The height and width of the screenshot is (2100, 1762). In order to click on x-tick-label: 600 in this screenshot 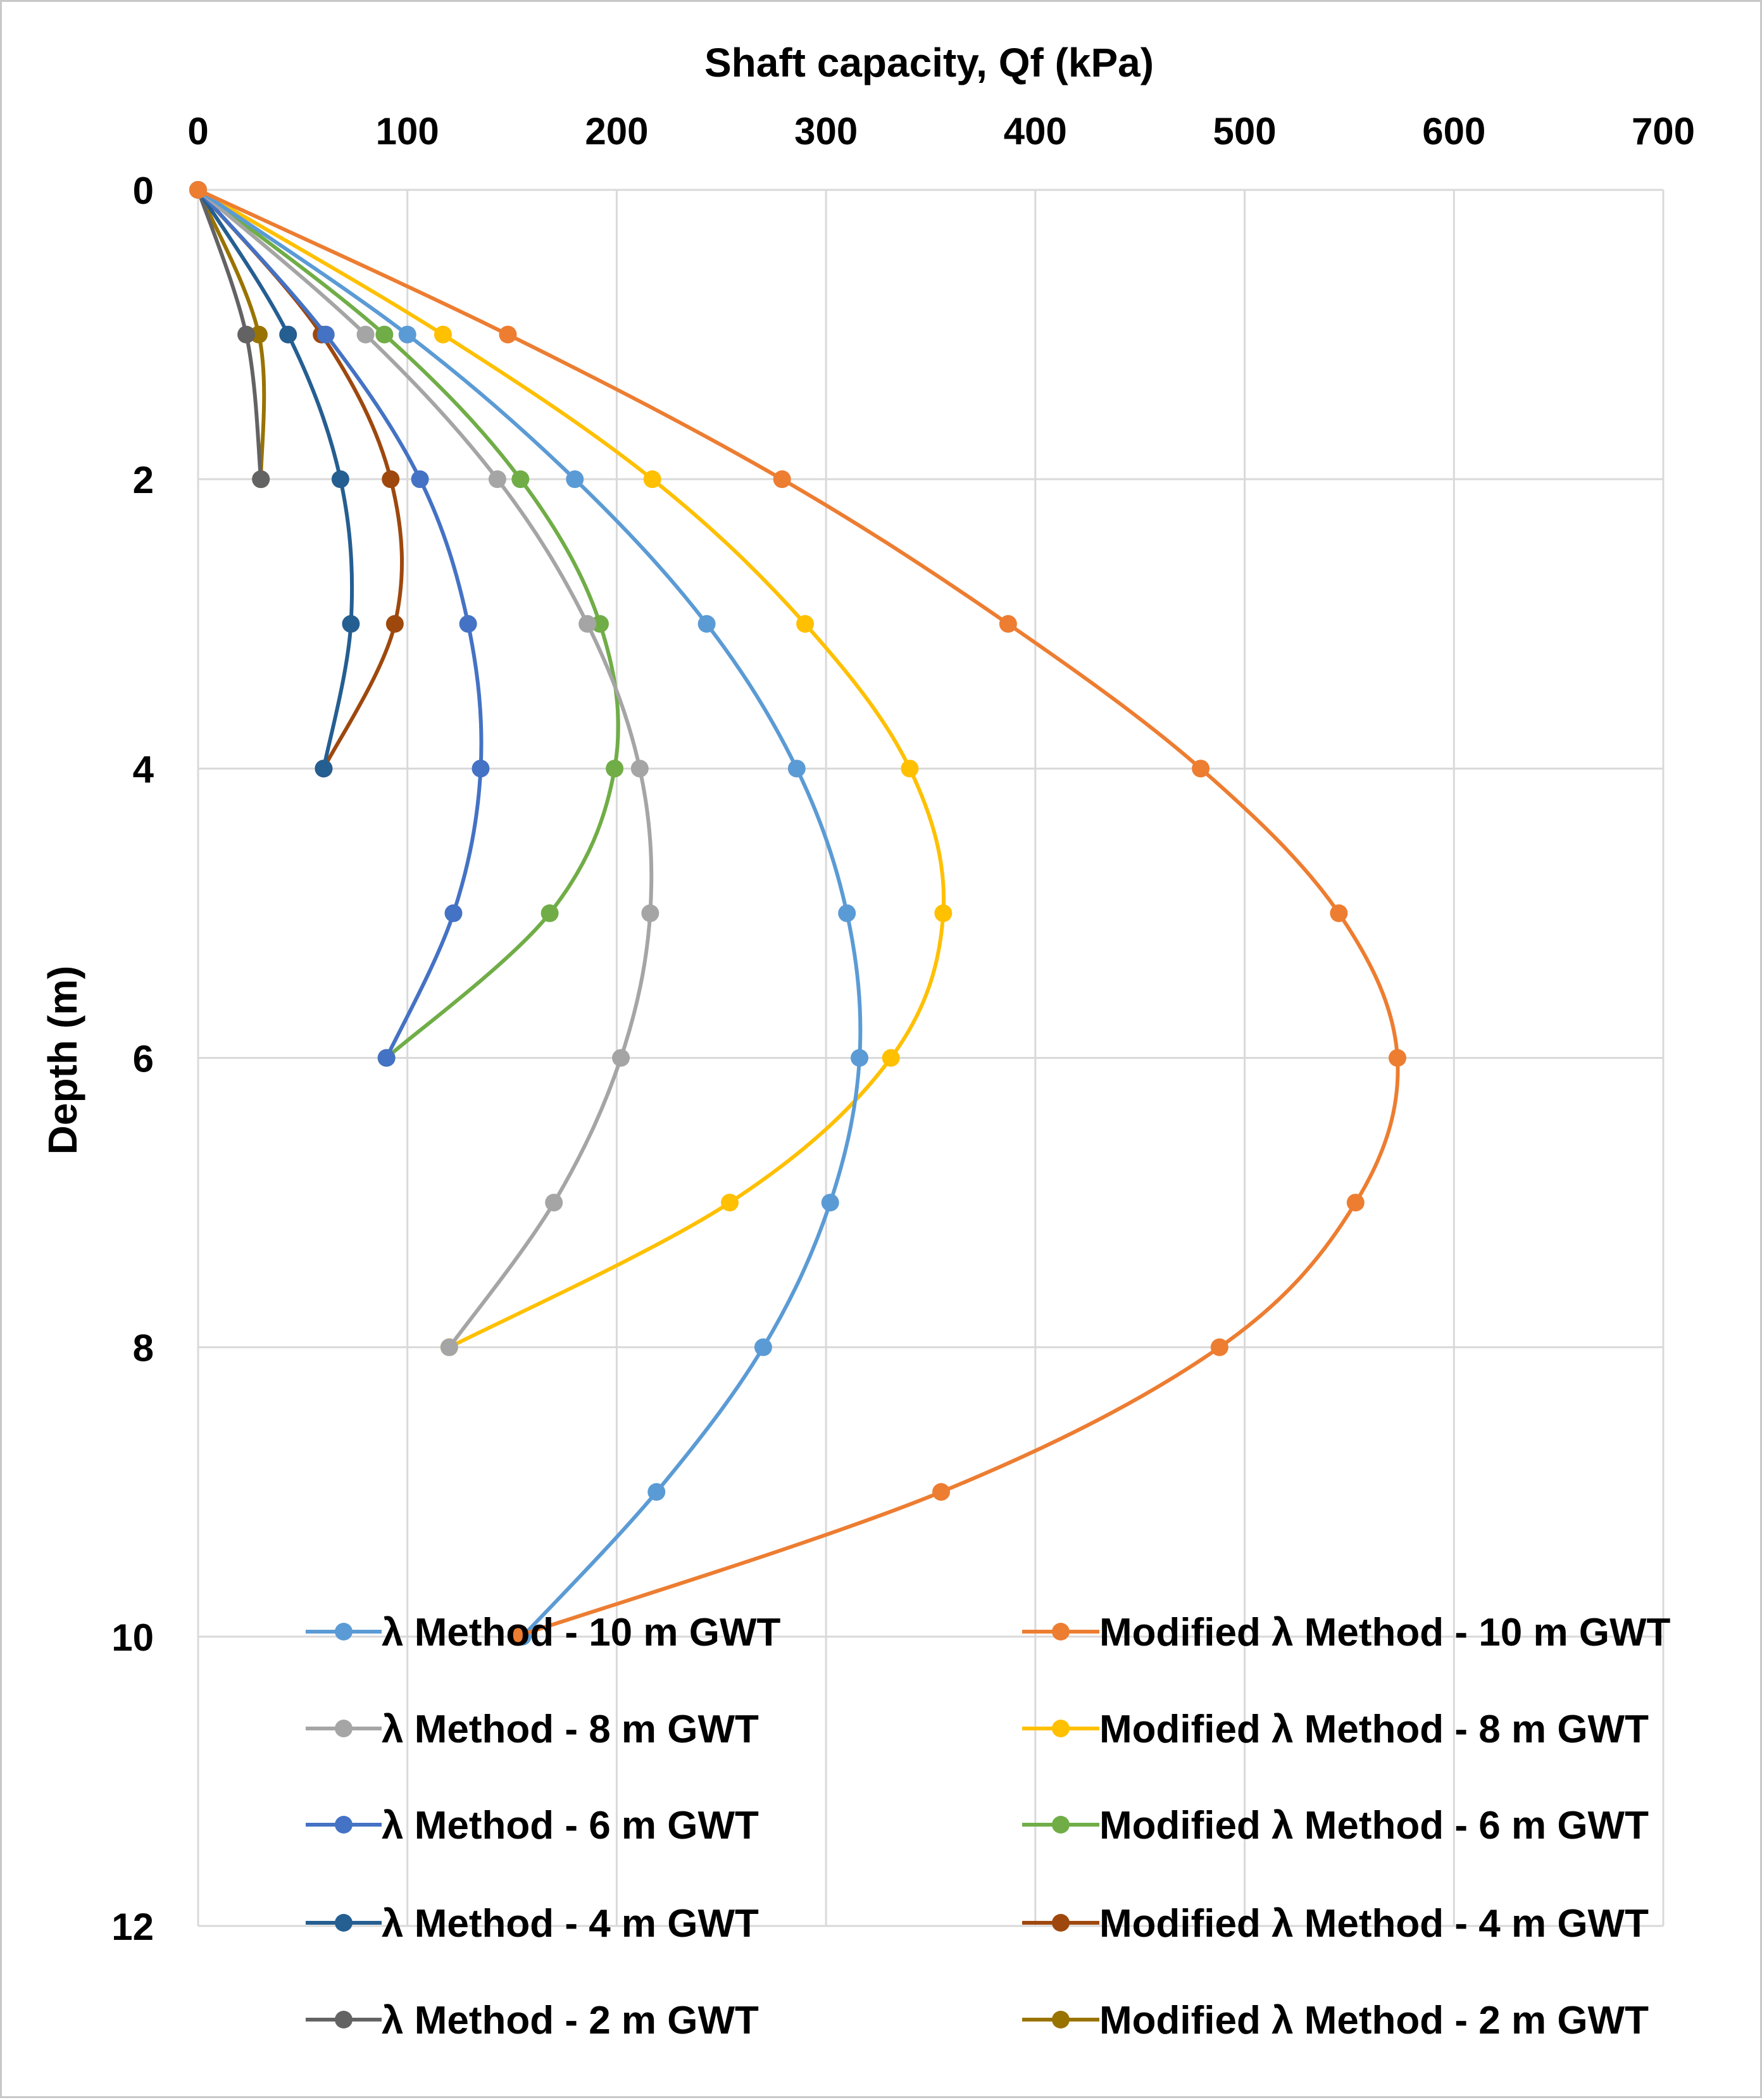, I will do `click(1453, 132)`.